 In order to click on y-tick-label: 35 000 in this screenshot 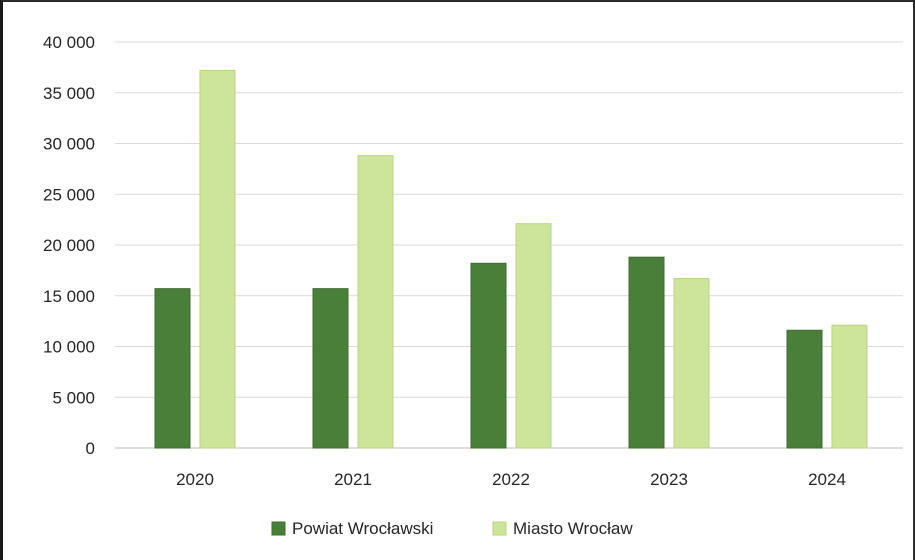, I will do `click(69, 93)`.